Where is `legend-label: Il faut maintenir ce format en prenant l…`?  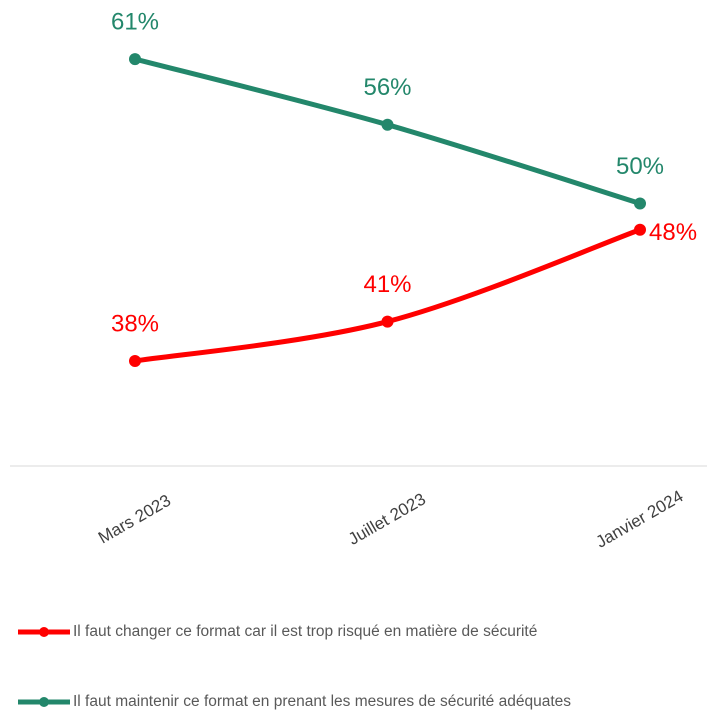
legend-label: Il faut maintenir ce format en prenant l… is located at coordinates (322, 701).